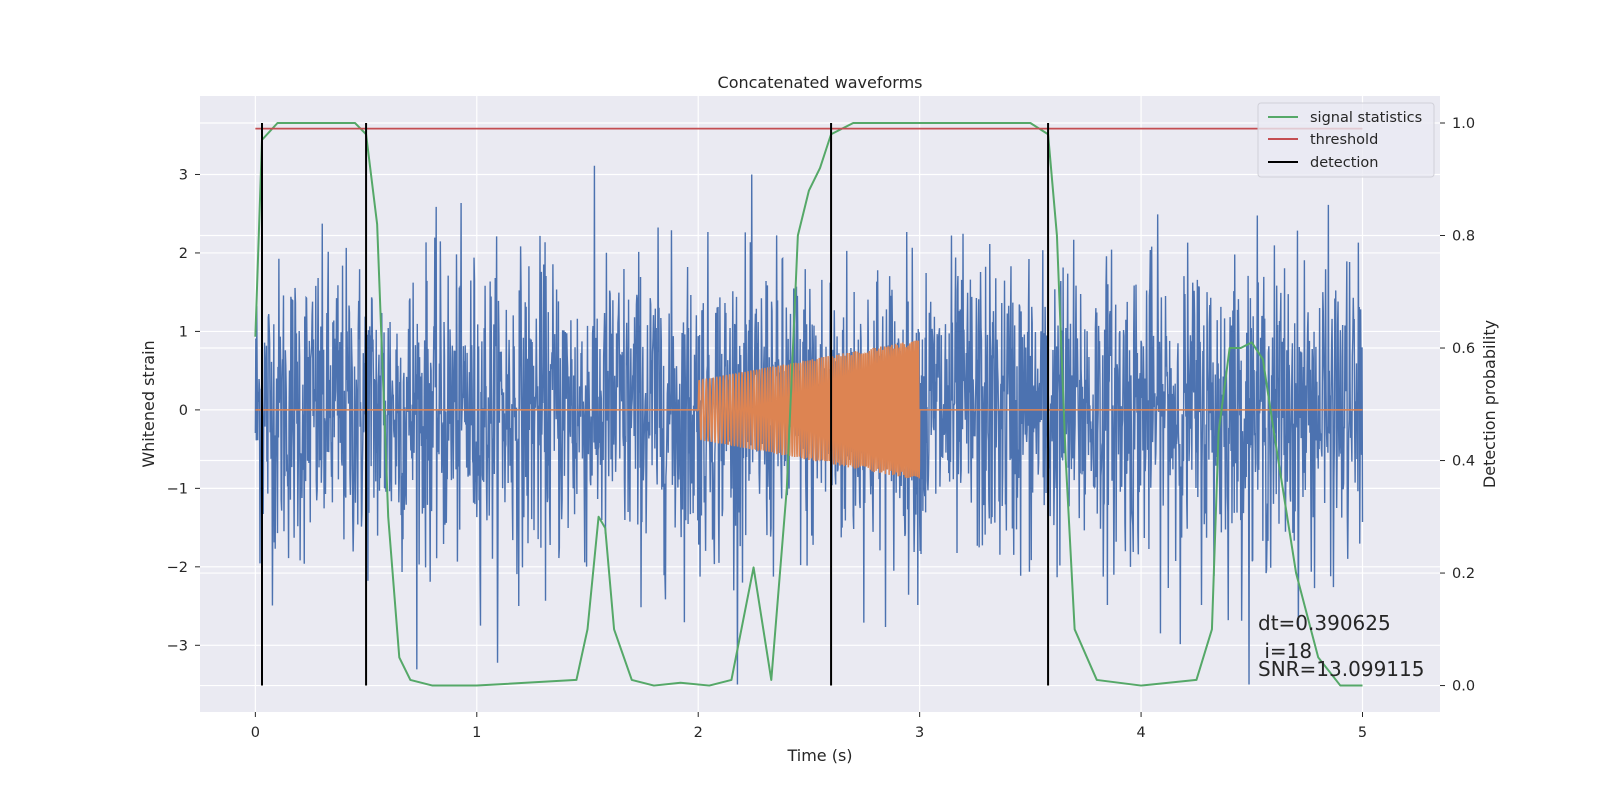  I want to click on left-y-axis-label: Whitened strain, so click(148, 403).